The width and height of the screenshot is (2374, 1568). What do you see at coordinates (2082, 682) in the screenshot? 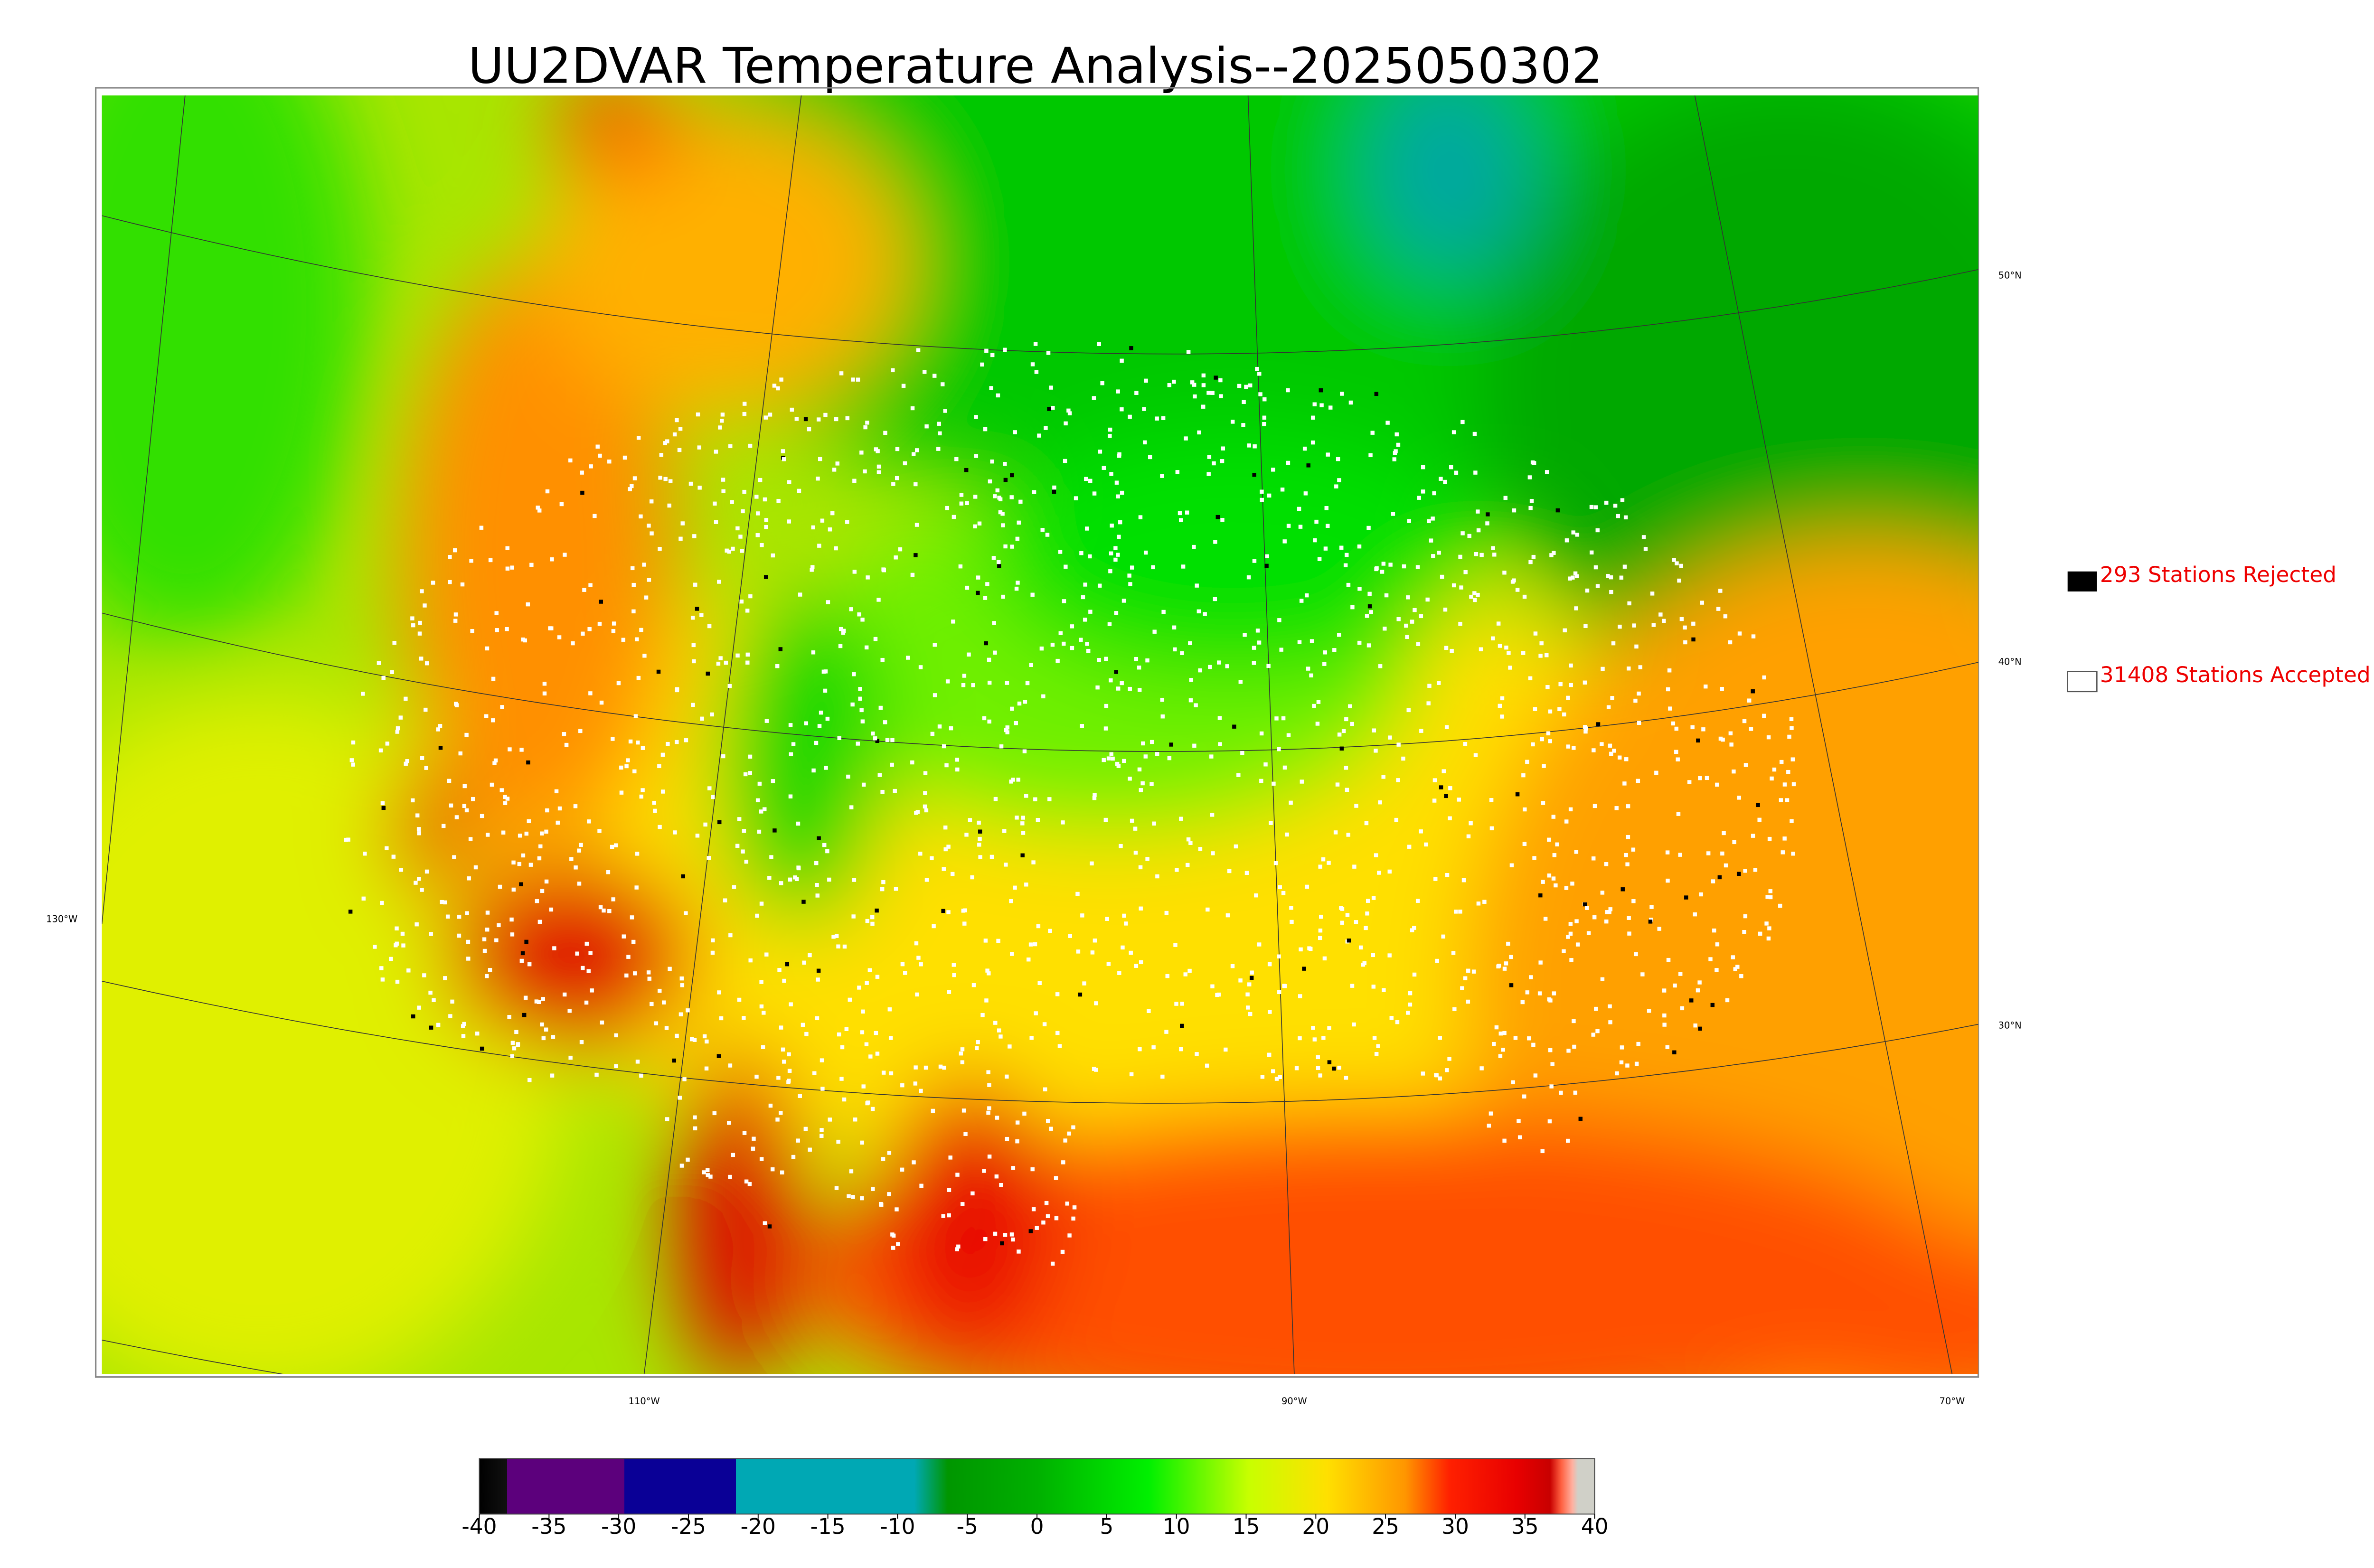
I see `legend-swatch` at bounding box center [2082, 682].